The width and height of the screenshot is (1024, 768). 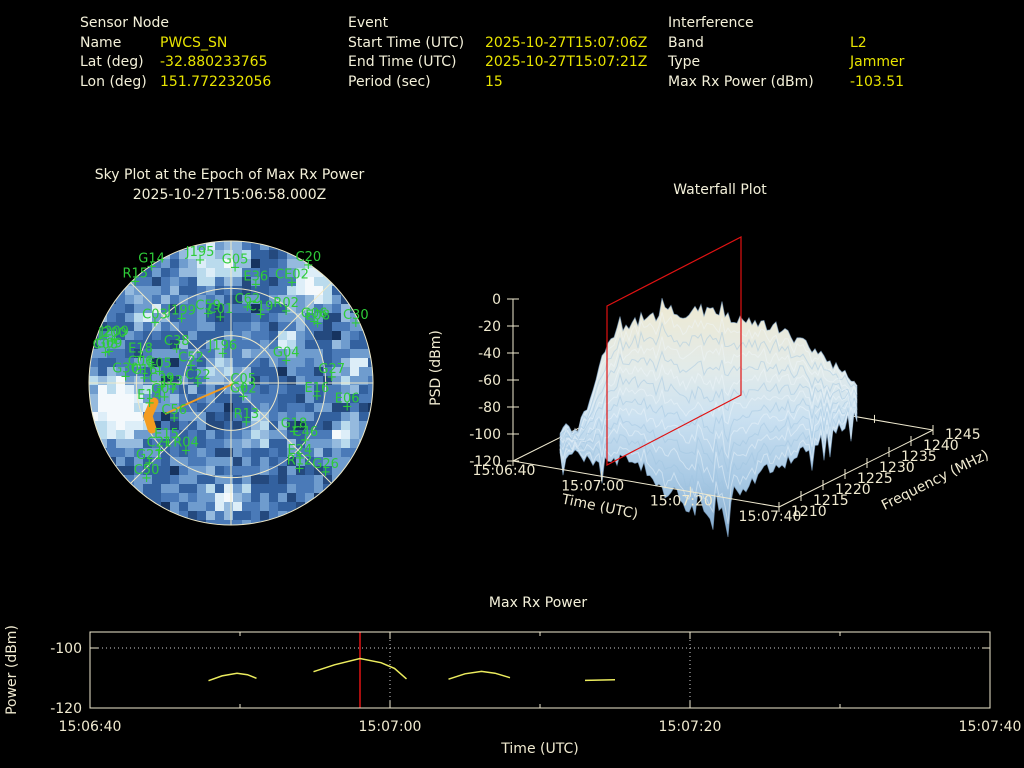 What do you see at coordinates (566, 42) in the screenshot?
I see `event-start-value: 2025-10-27T15:07:06Z` at bounding box center [566, 42].